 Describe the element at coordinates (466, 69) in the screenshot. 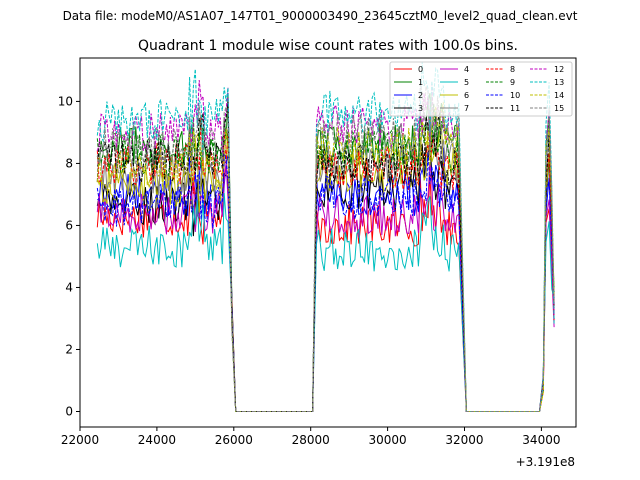

I see `legend-label: 4` at that location.